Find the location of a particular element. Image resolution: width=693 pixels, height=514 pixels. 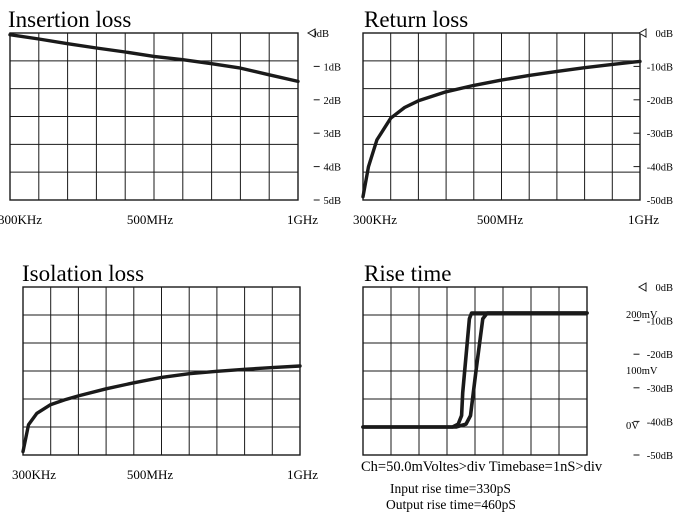

y-tick-label: 3dB is located at coordinates (332, 134).